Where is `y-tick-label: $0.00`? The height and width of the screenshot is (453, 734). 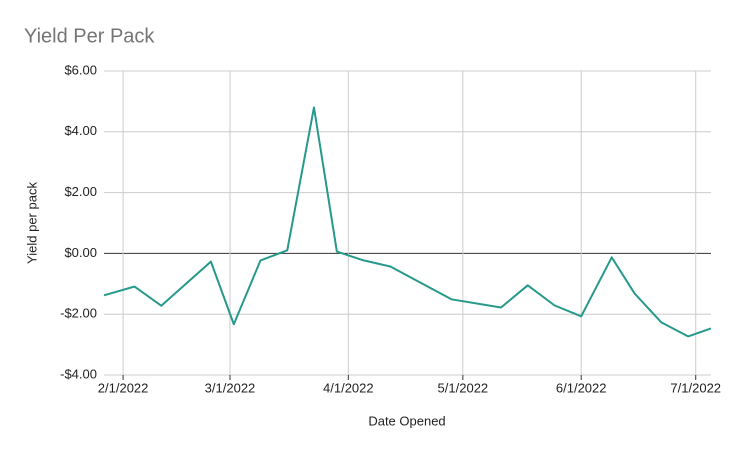 y-tick-label: $0.00 is located at coordinates (80, 252).